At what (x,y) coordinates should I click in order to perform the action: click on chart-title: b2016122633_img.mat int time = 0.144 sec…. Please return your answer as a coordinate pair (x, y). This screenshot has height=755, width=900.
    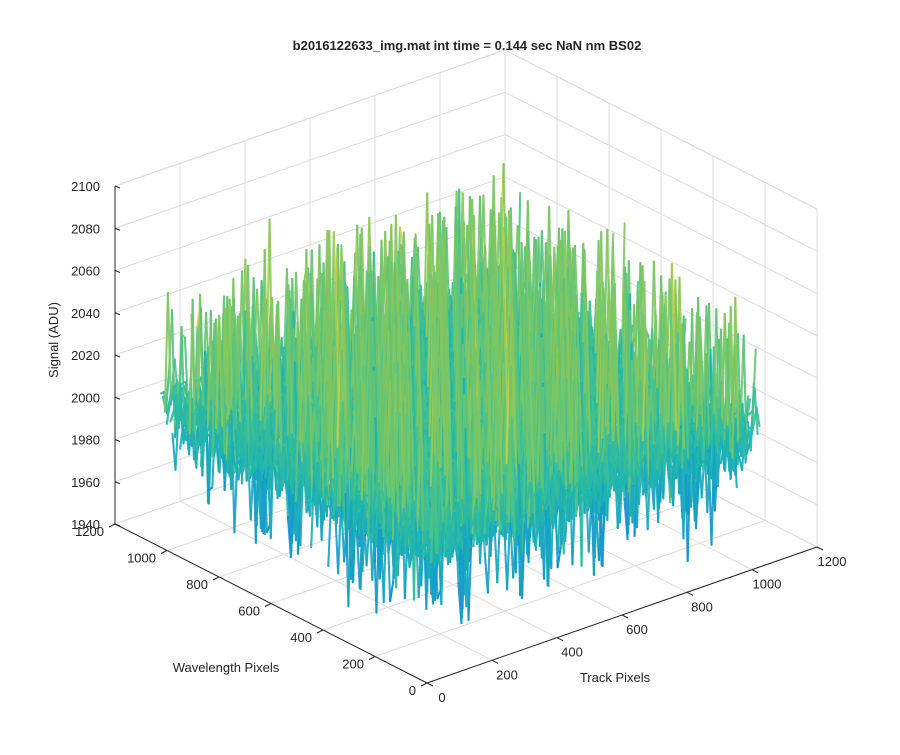
    Looking at the image, I should click on (467, 45).